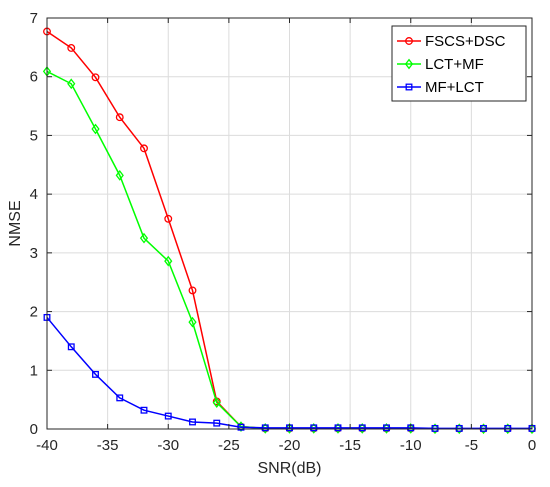  I want to click on y-tick-label: 6, so click(34, 77).